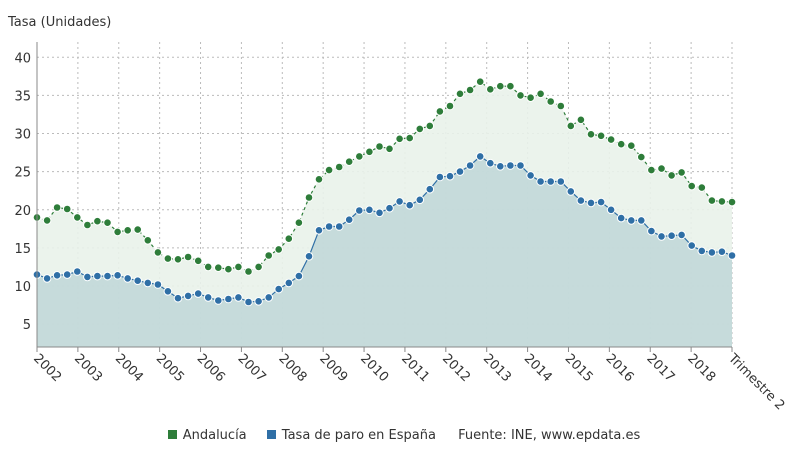 The image size is (800, 450). Describe the element at coordinates (660, 368) in the screenshot. I see `x-tick-label: 2017` at that location.